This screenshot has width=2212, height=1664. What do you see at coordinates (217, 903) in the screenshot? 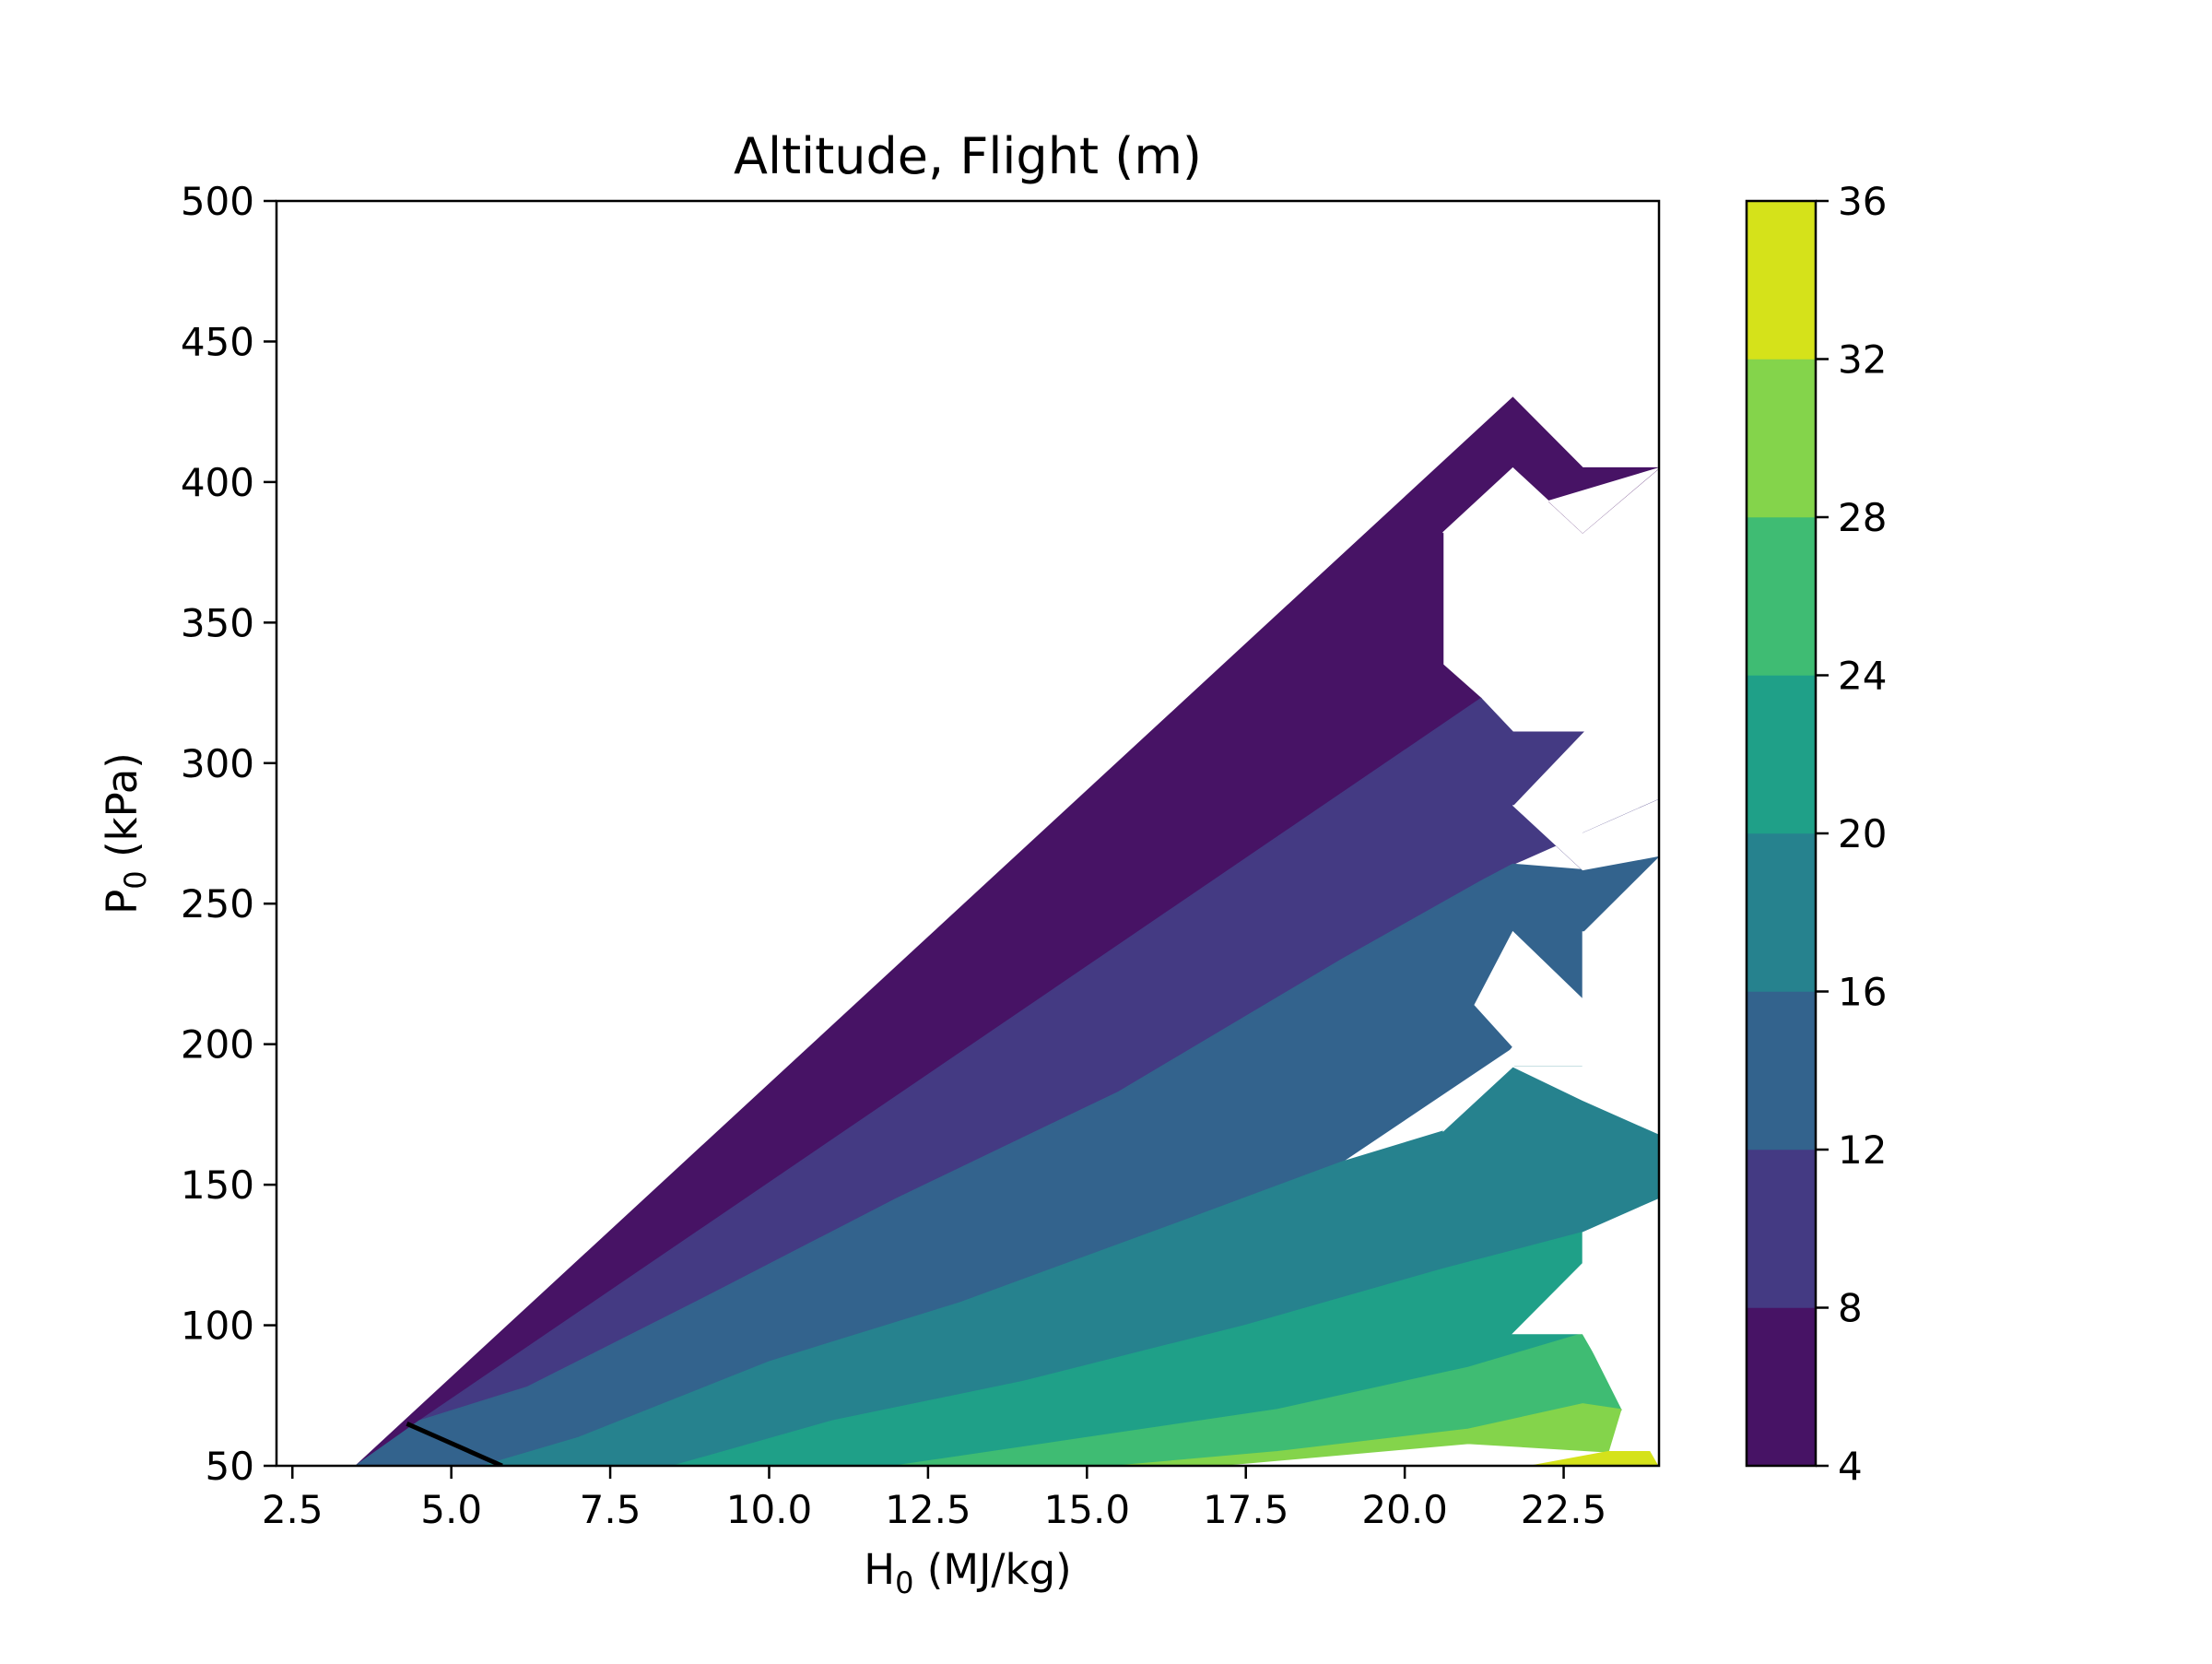
I see `y-tick-label: 250` at bounding box center [217, 903].